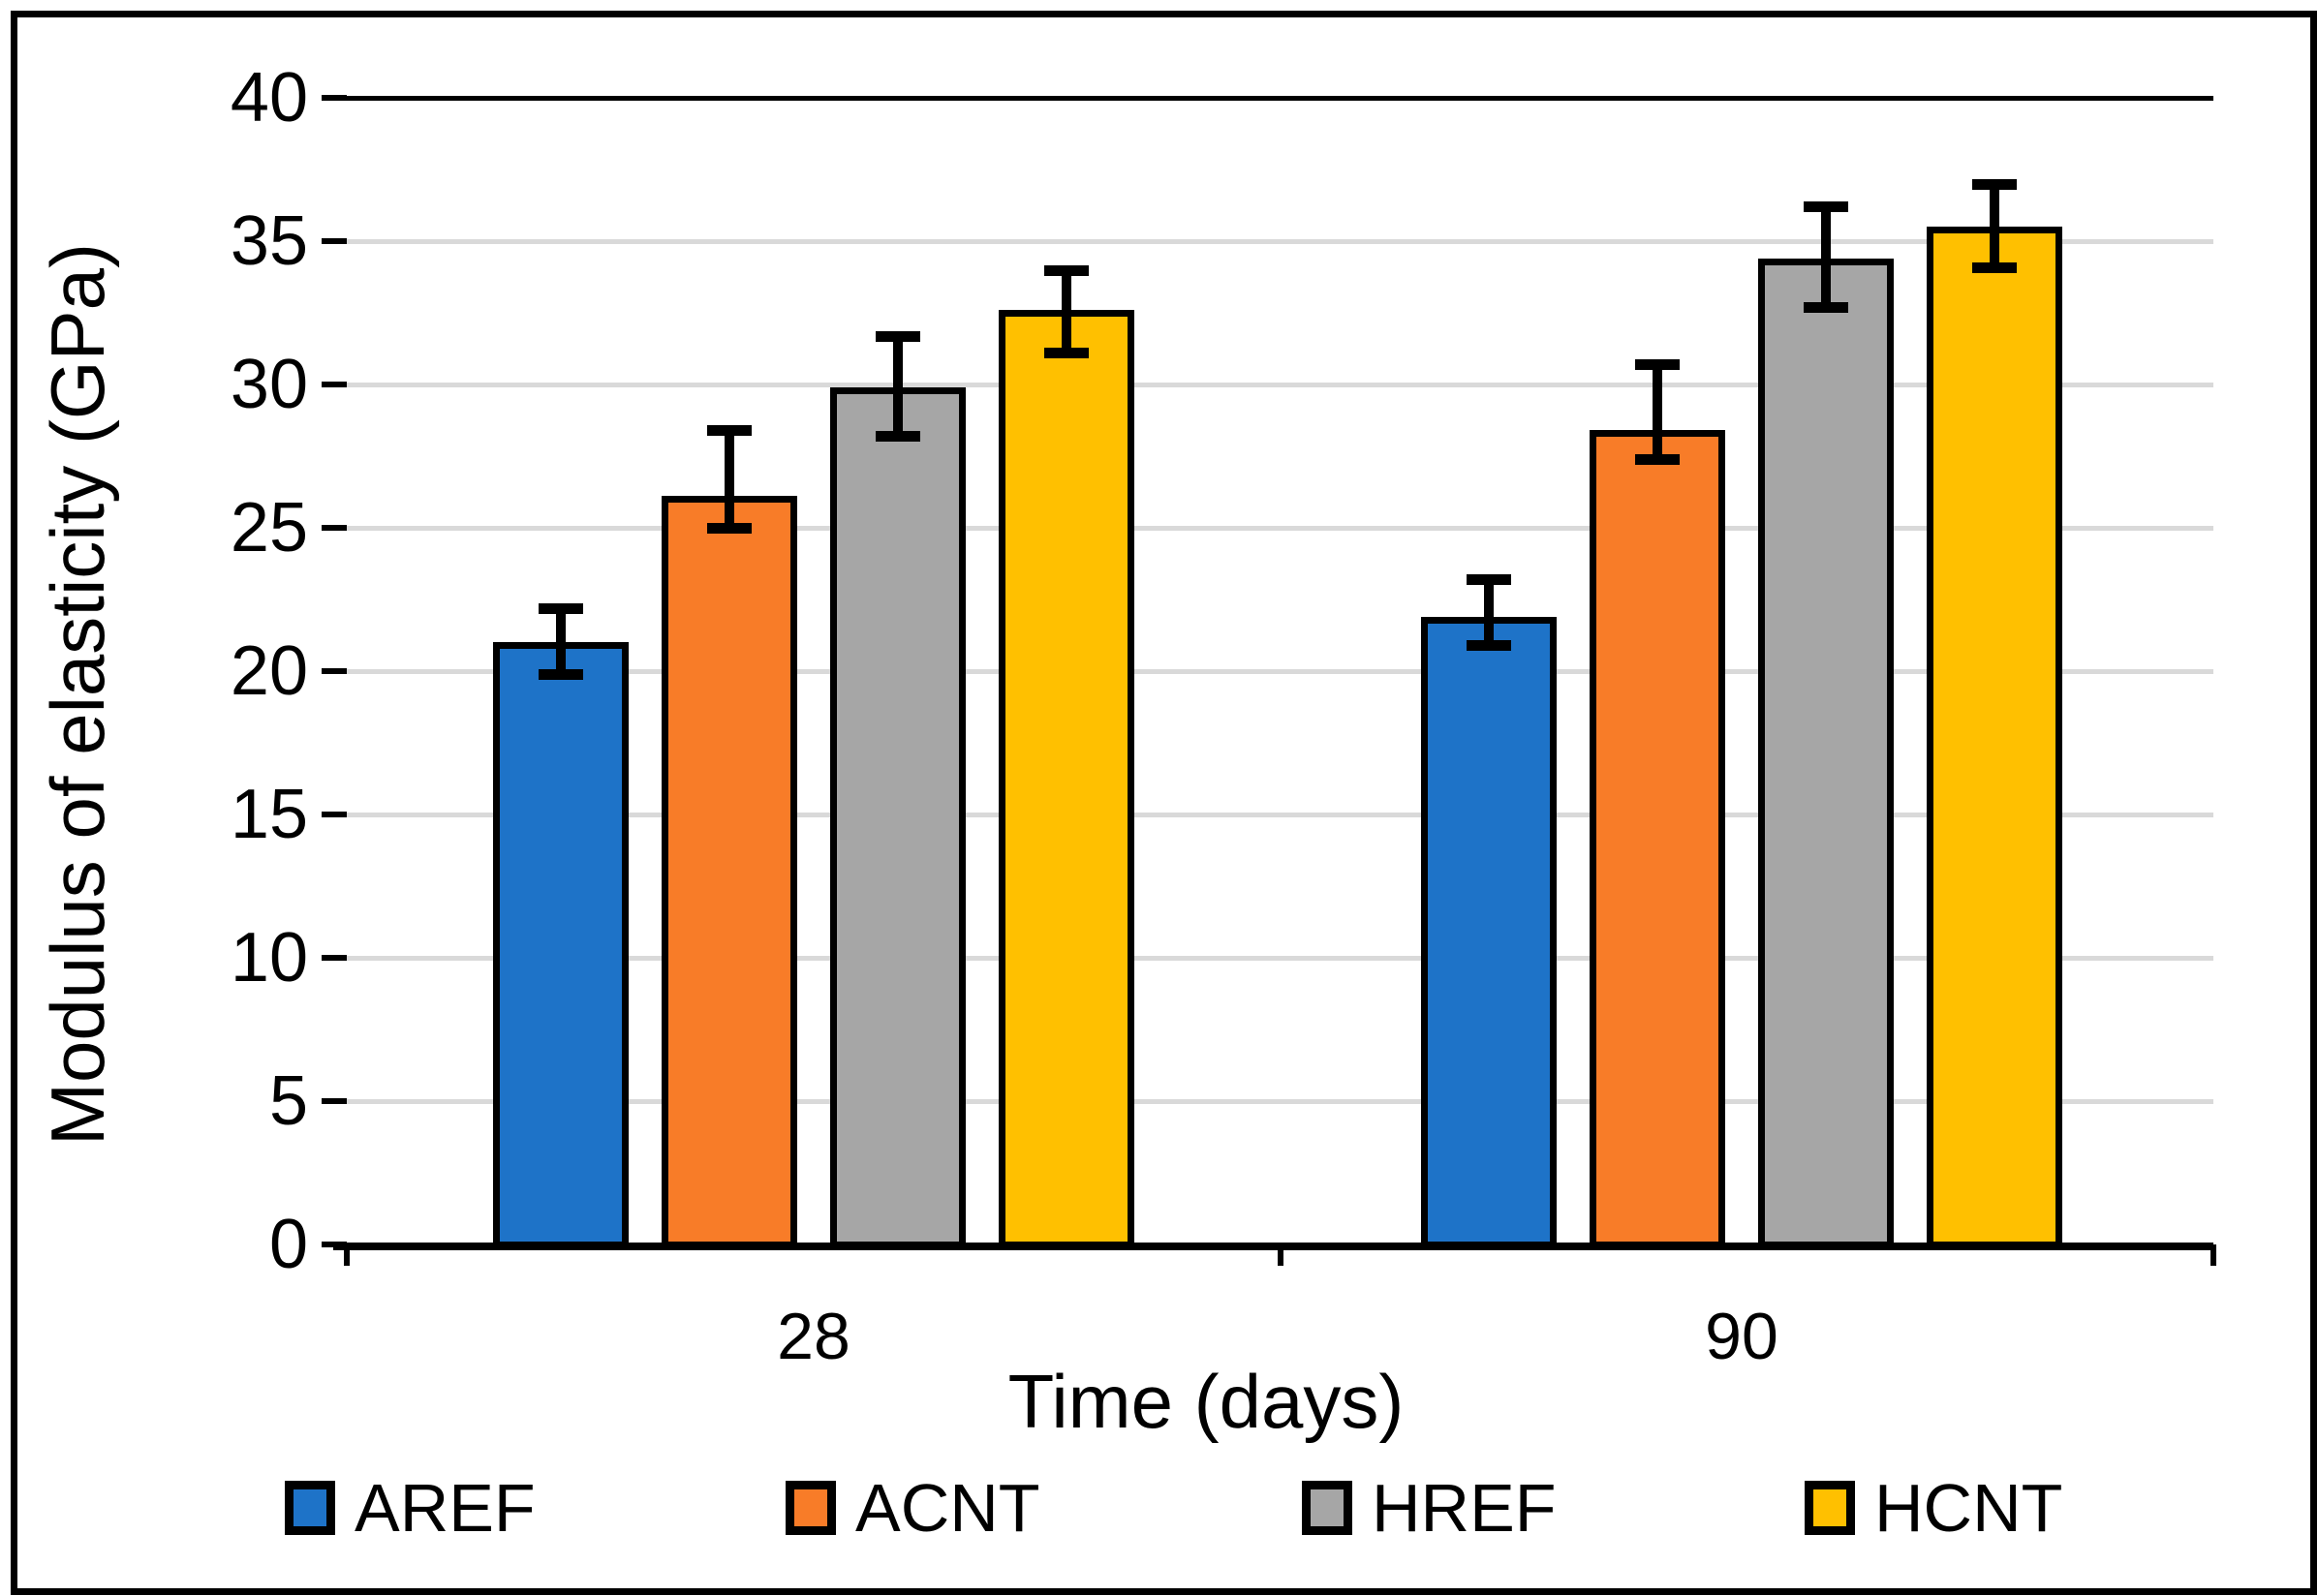 The height and width of the screenshot is (1596, 2318). I want to click on y-tick-label: 35, so click(269, 241).